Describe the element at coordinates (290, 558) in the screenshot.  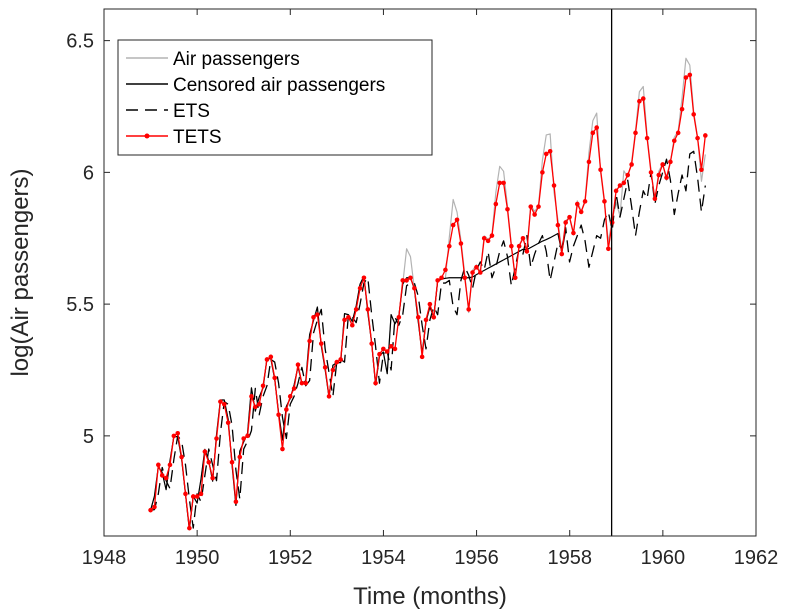
I see `x-tick-label: 1952` at that location.